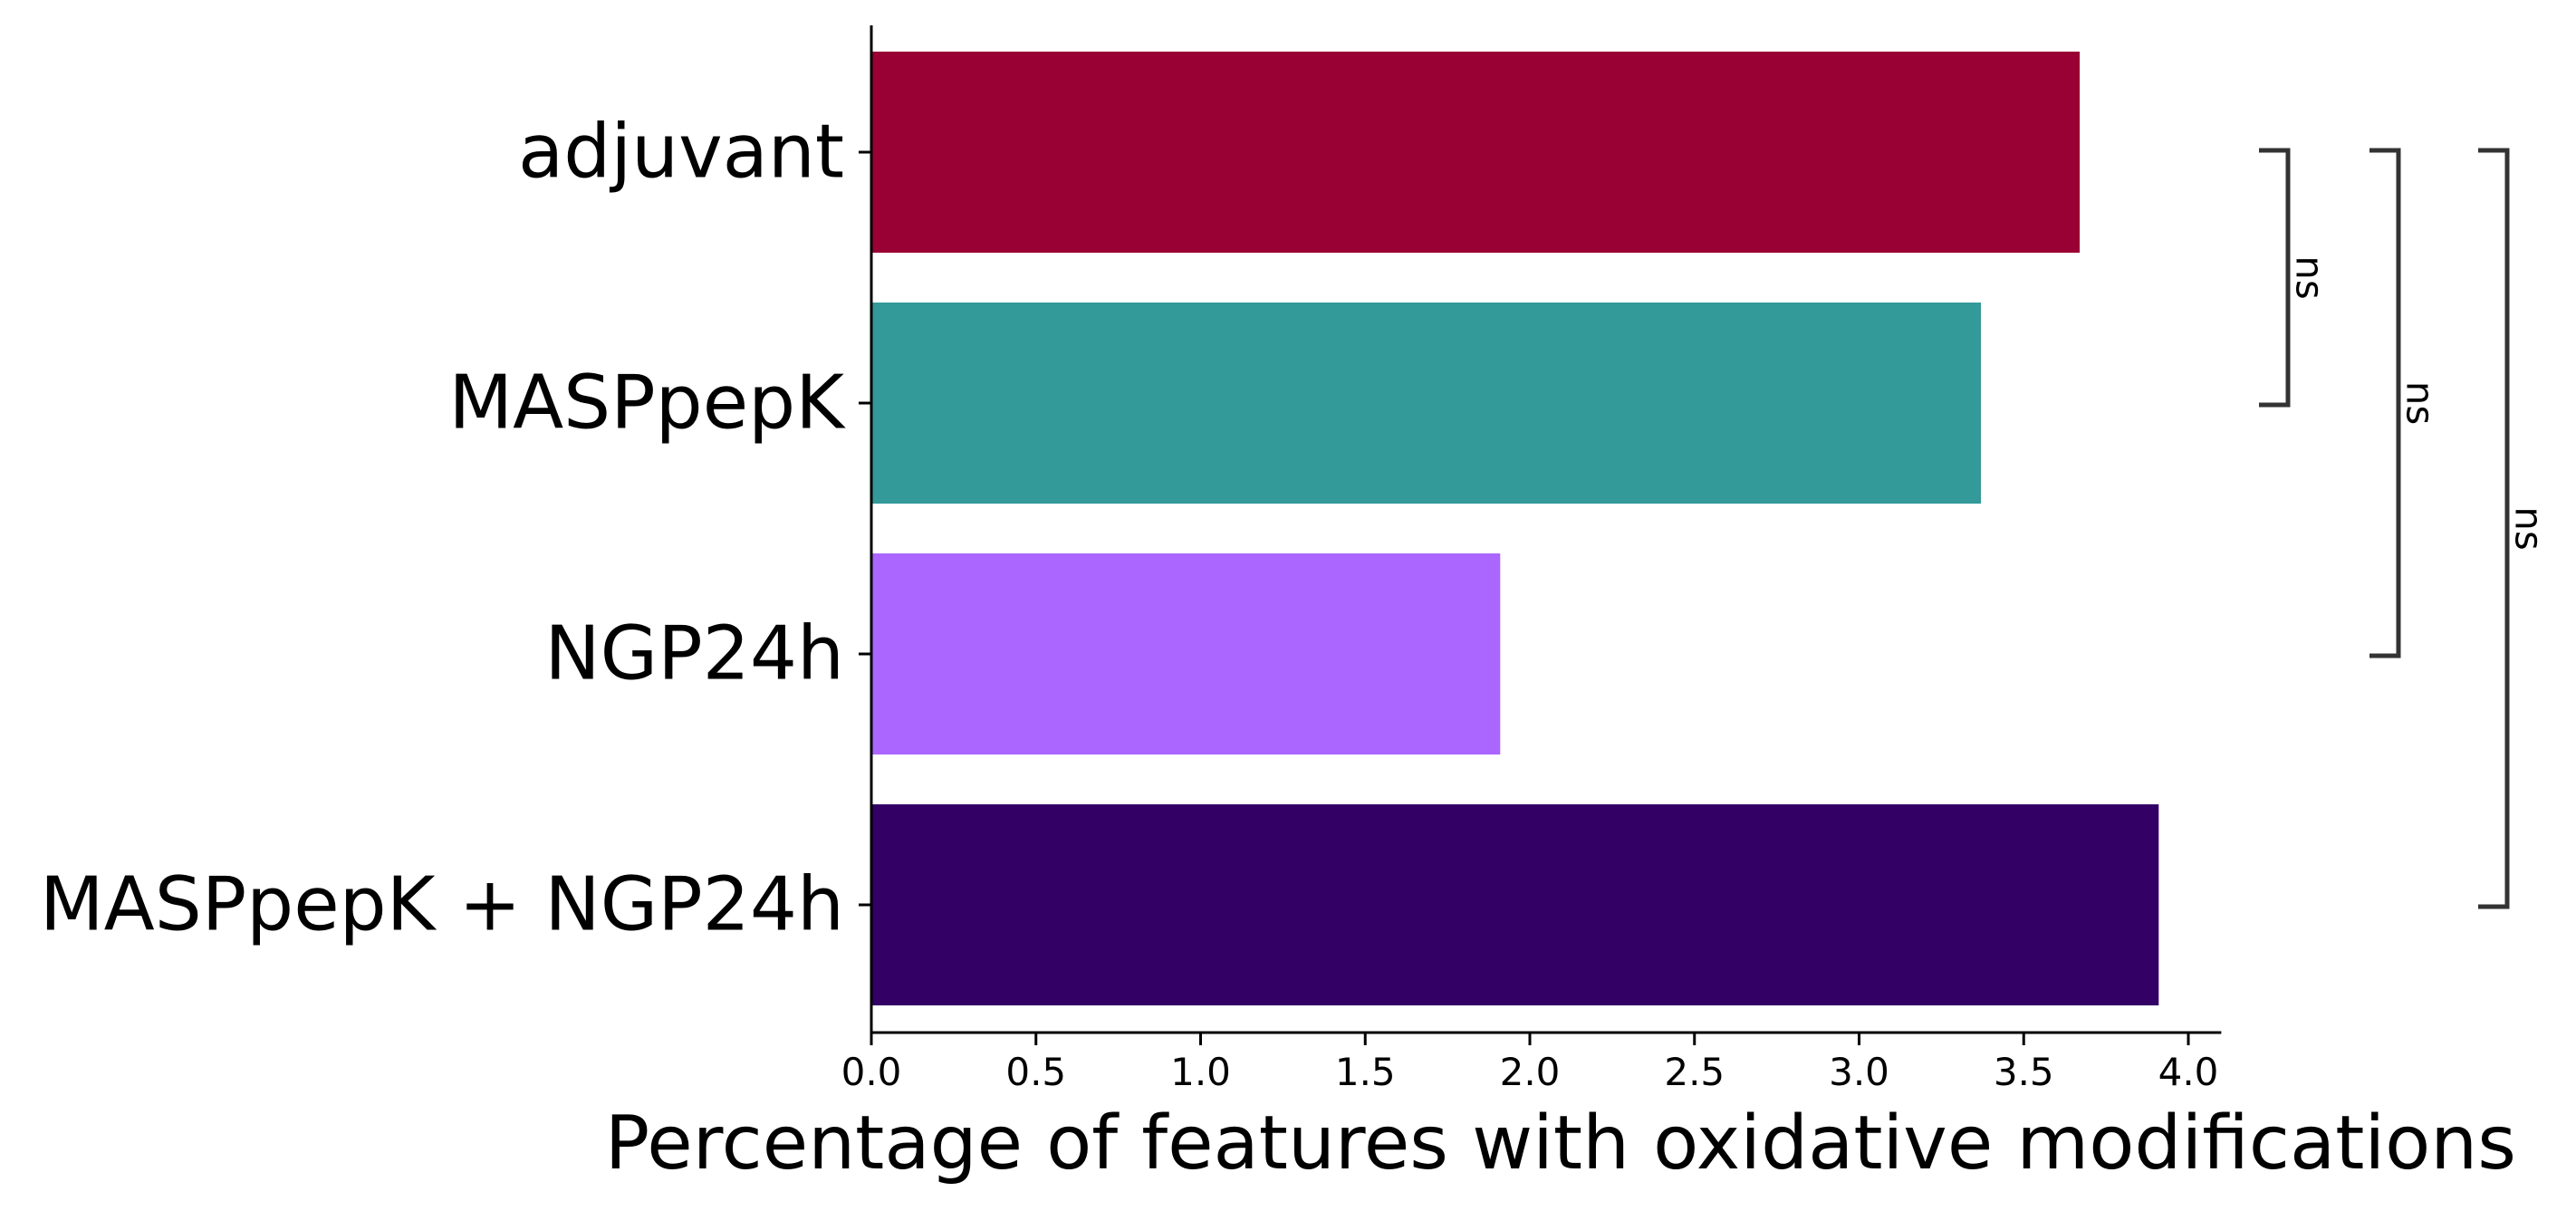 The width and height of the screenshot is (2576, 1211). What do you see at coordinates (1186, 653) in the screenshot?
I see `bar-ngp24h` at bounding box center [1186, 653].